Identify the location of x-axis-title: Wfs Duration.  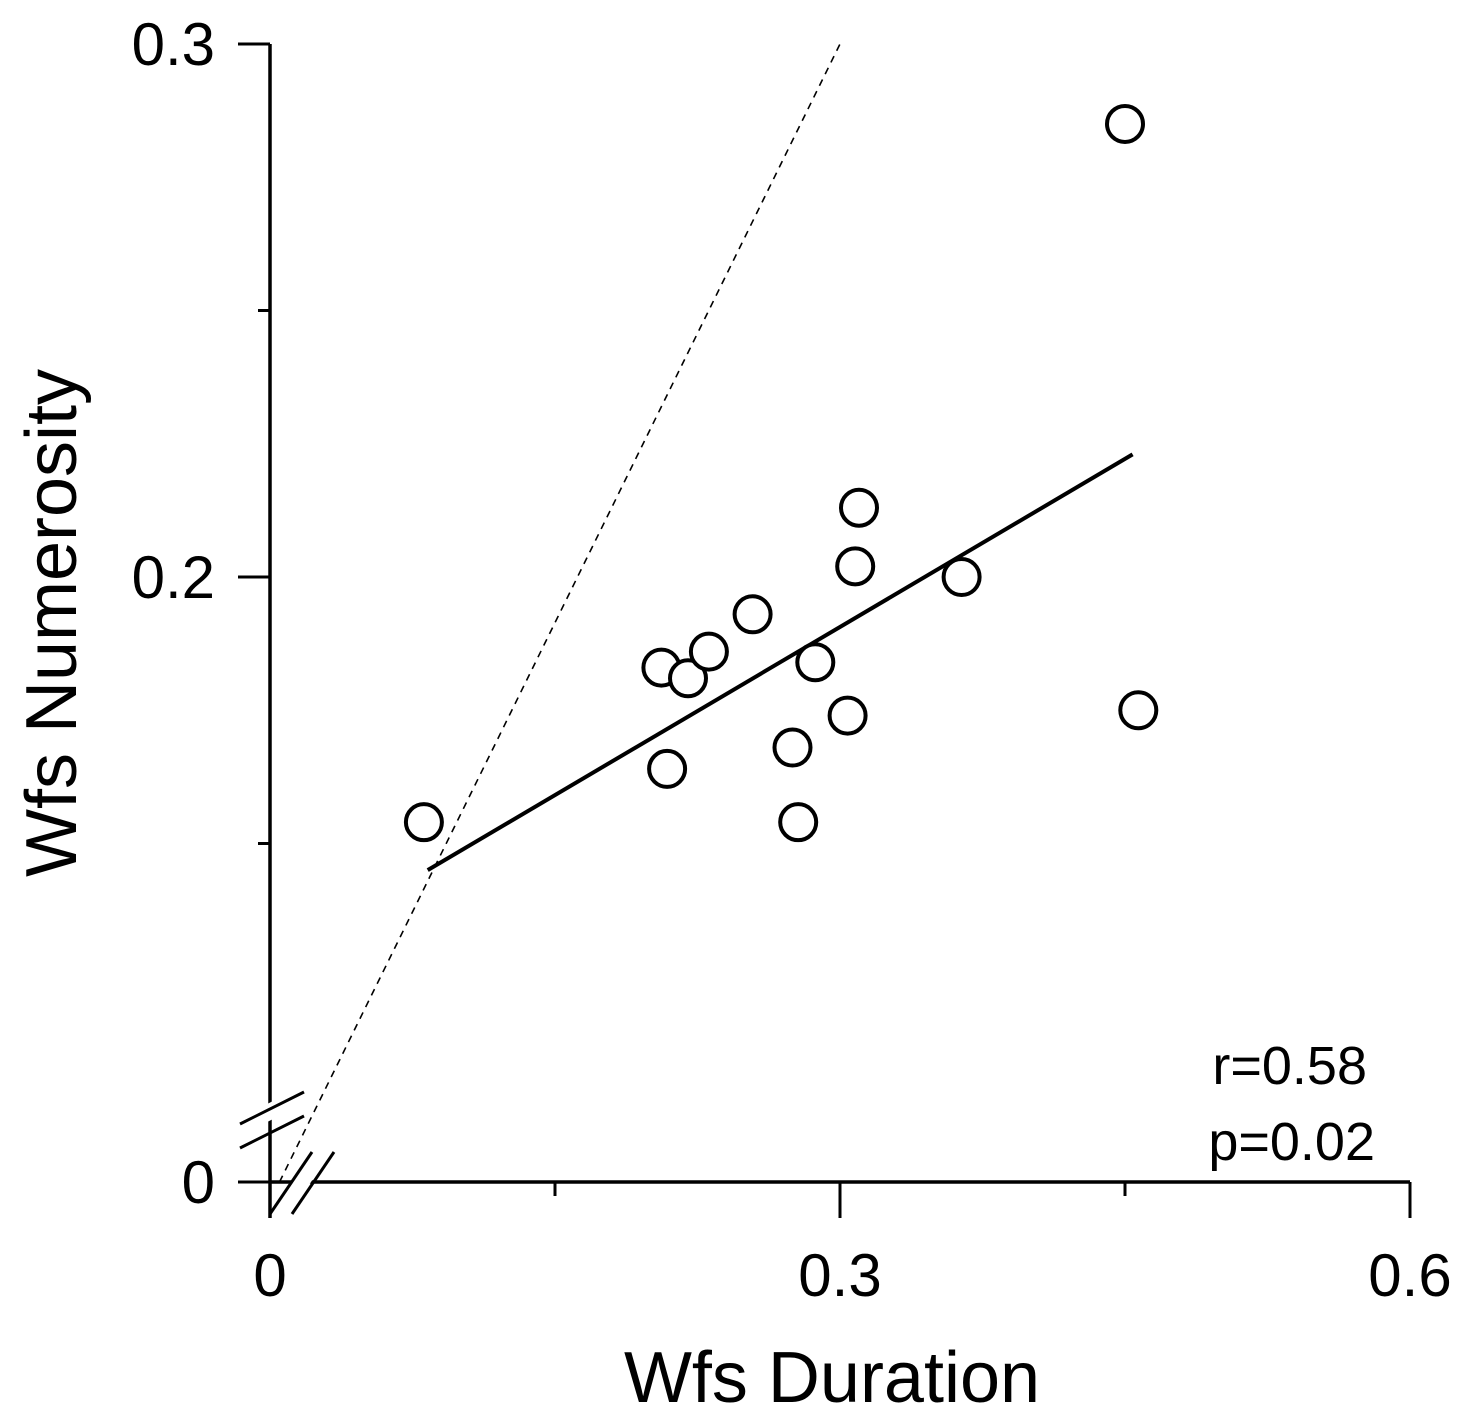
(832, 1378).